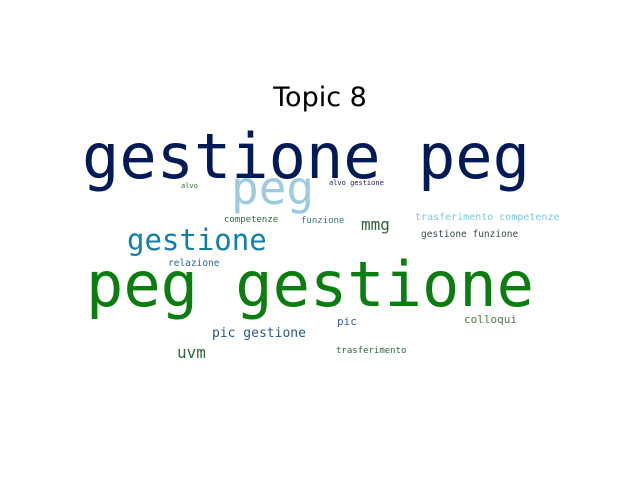 This screenshot has width=640, height=480. I want to click on word-pic-gestione: pic gestione, so click(259, 333).